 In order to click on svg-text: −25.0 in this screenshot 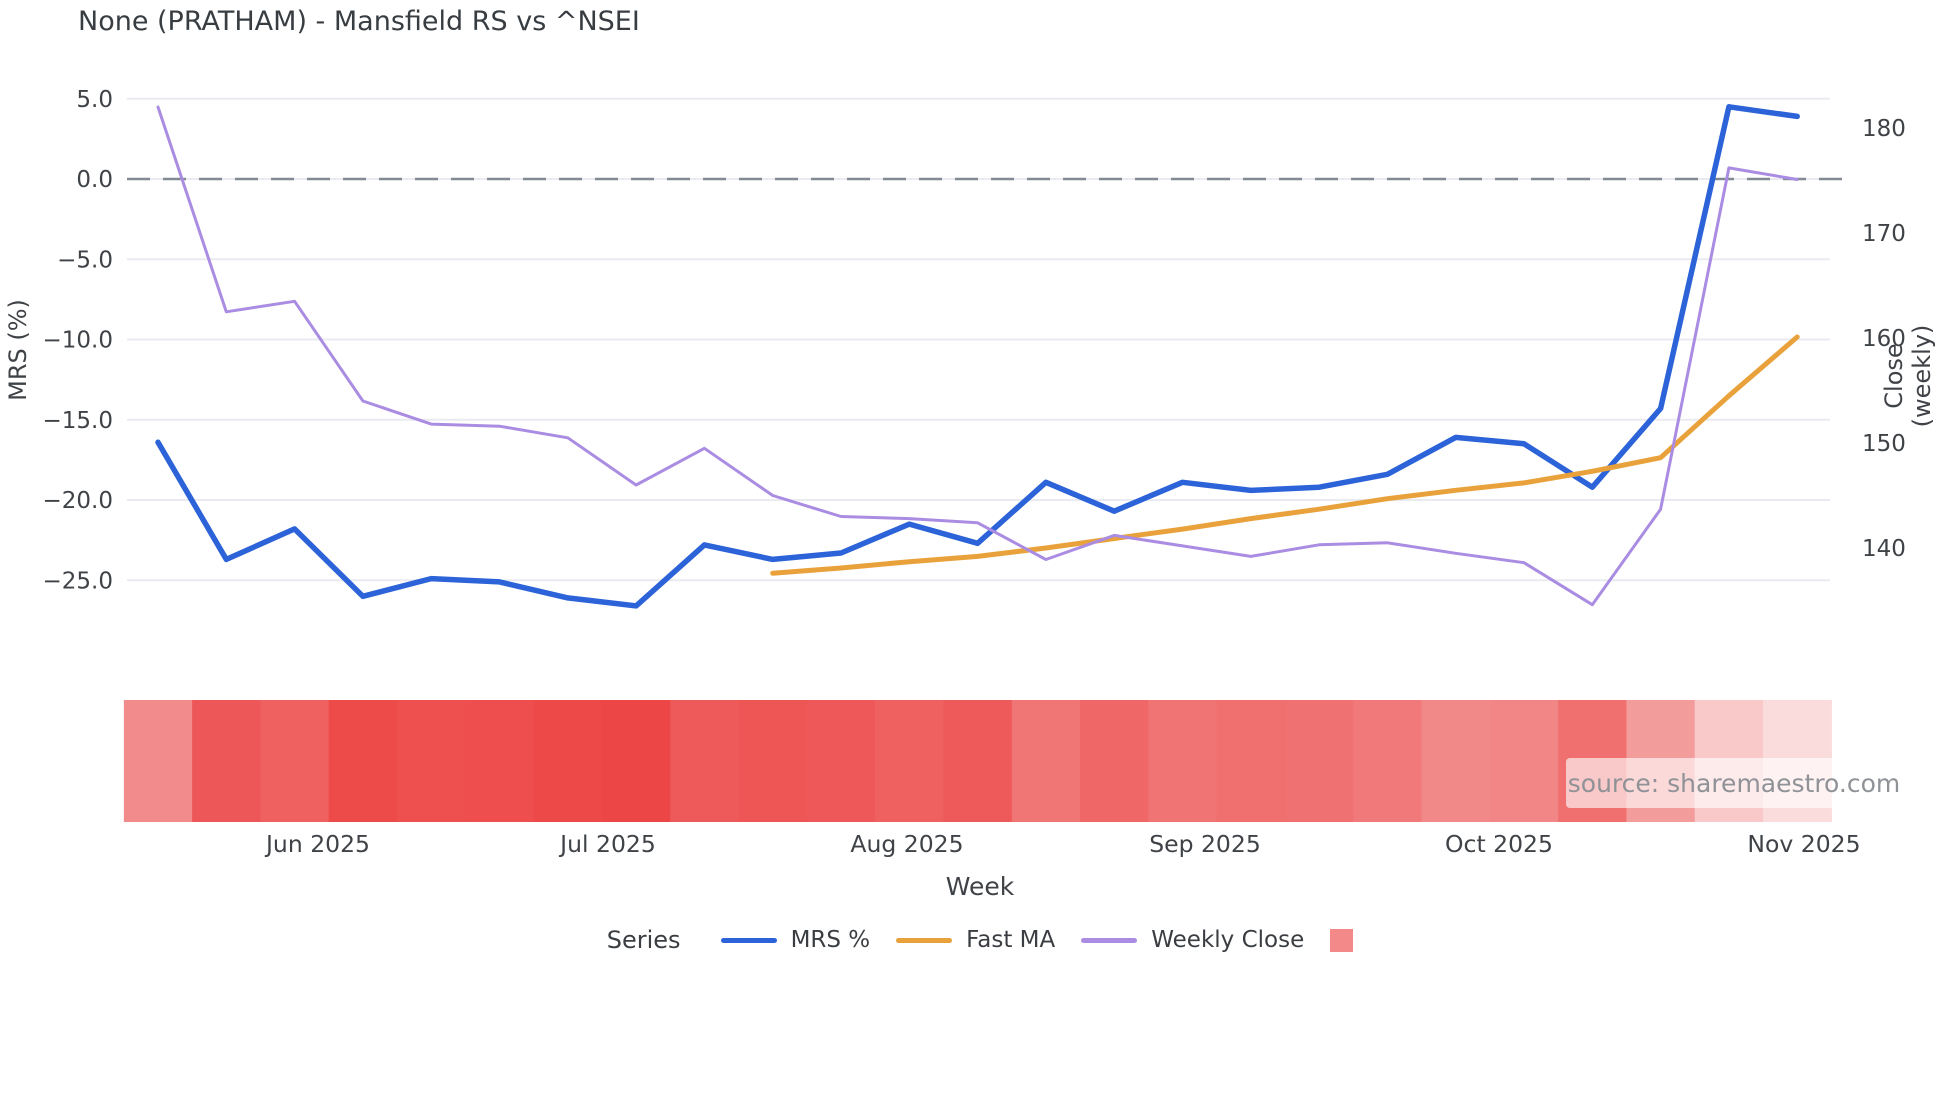, I will do `click(78, 581)`.